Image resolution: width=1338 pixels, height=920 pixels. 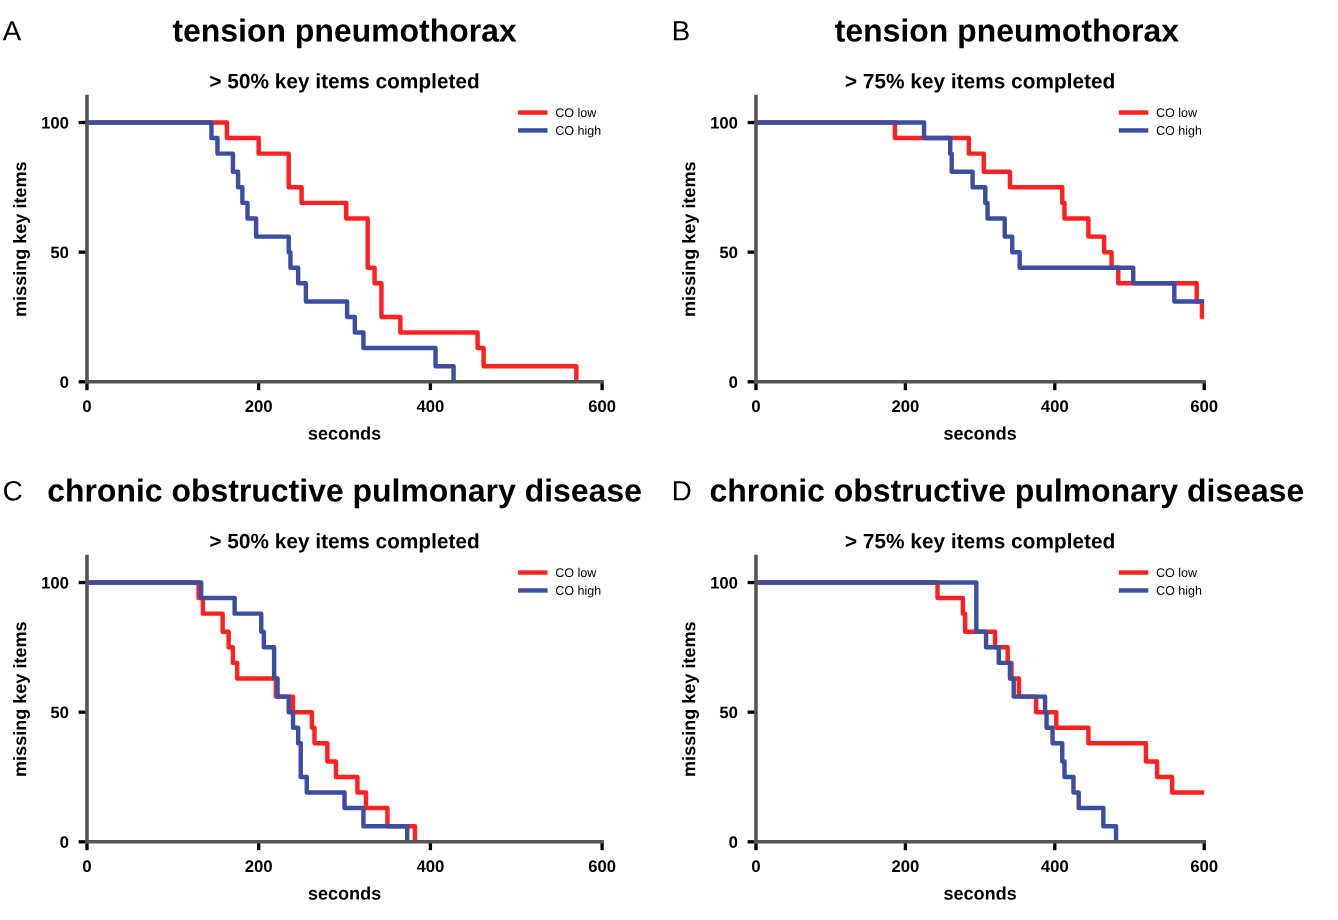 I want to click on text: D, so click(x=682, y=491).